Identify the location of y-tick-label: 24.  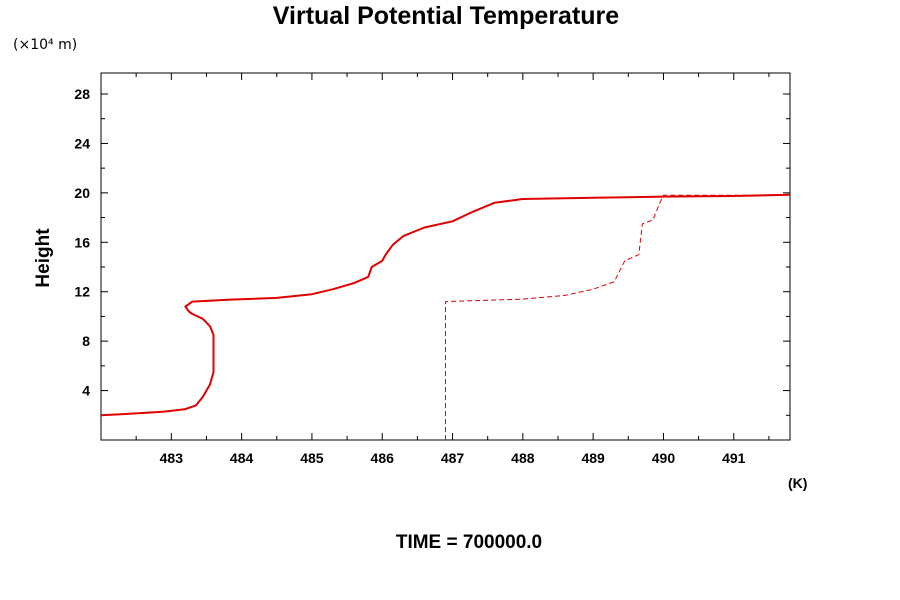
(82, 143).